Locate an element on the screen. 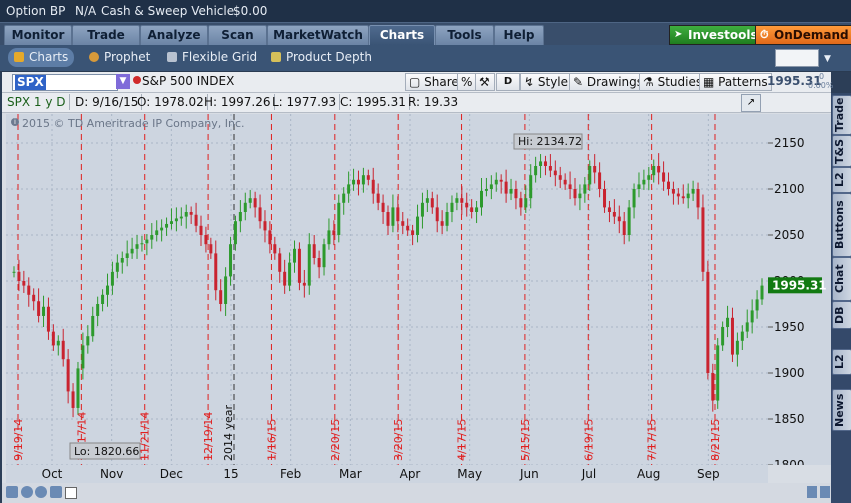 Image resolution: width=851 pixels, height=503 pixels. lo-label-text: Lo: 1820.66 is located at coordinates (106, 451).